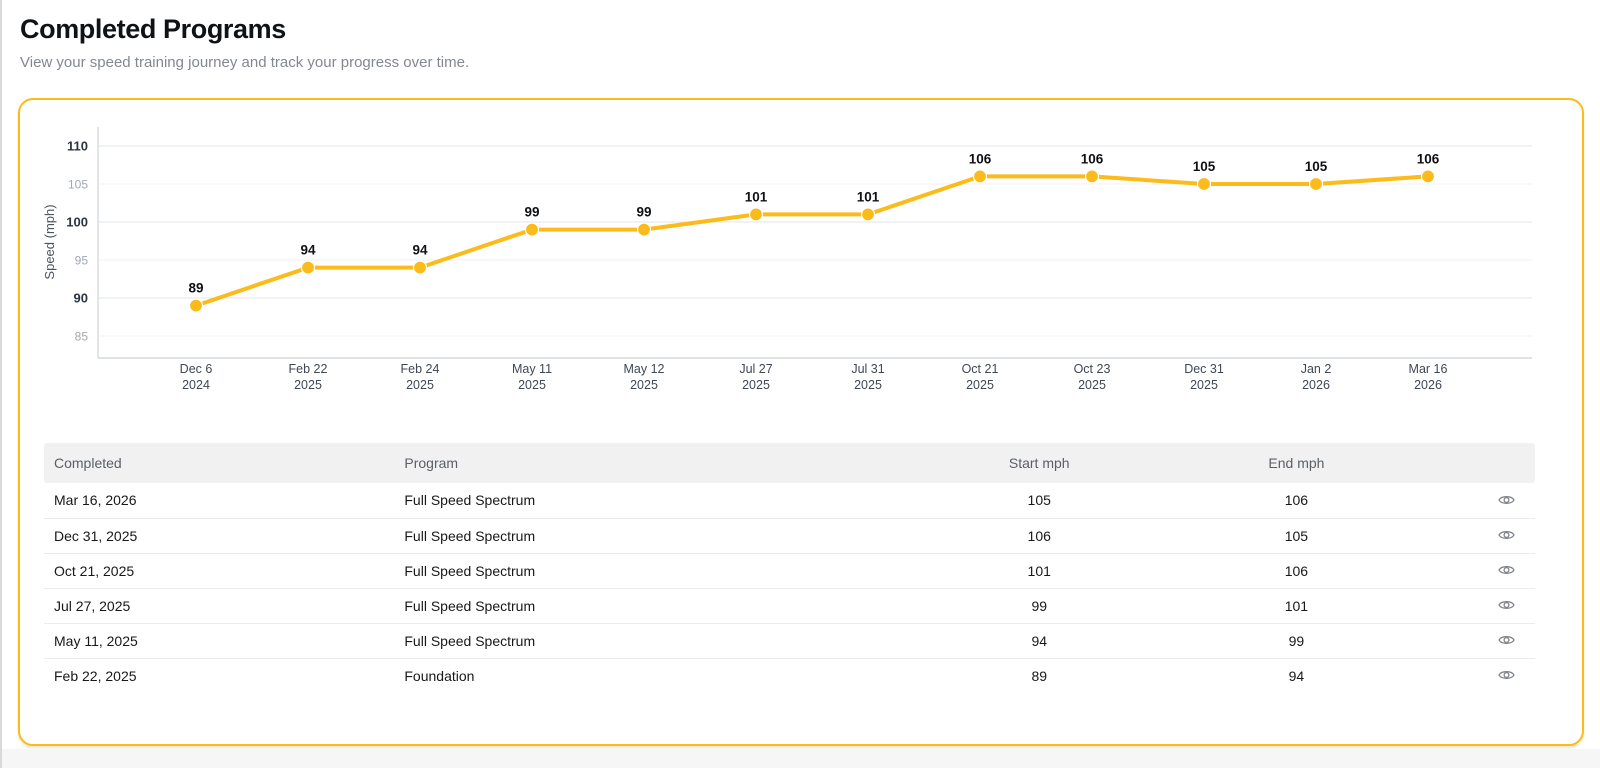 The height and width of the screenshot is (768, 1600). I want to click on cell-start-mph: 99, so click(1039, 606).